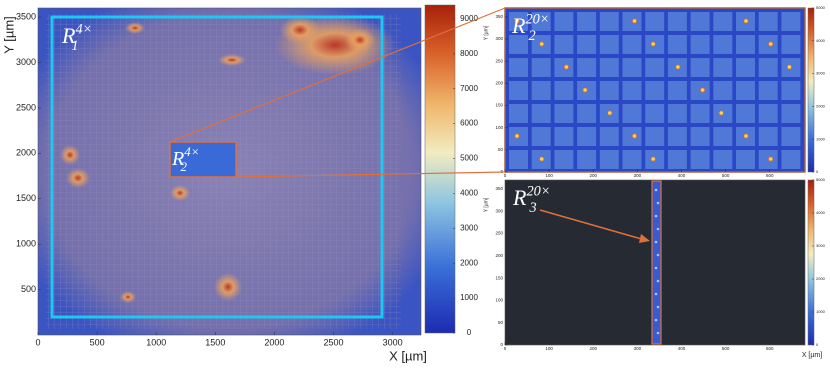 This screenshot has width=830, height=368. What do you see at coordinates (393, 342) in the screenshot?
I see `x-tick-label: 3000` at bounding box center [393, 342].